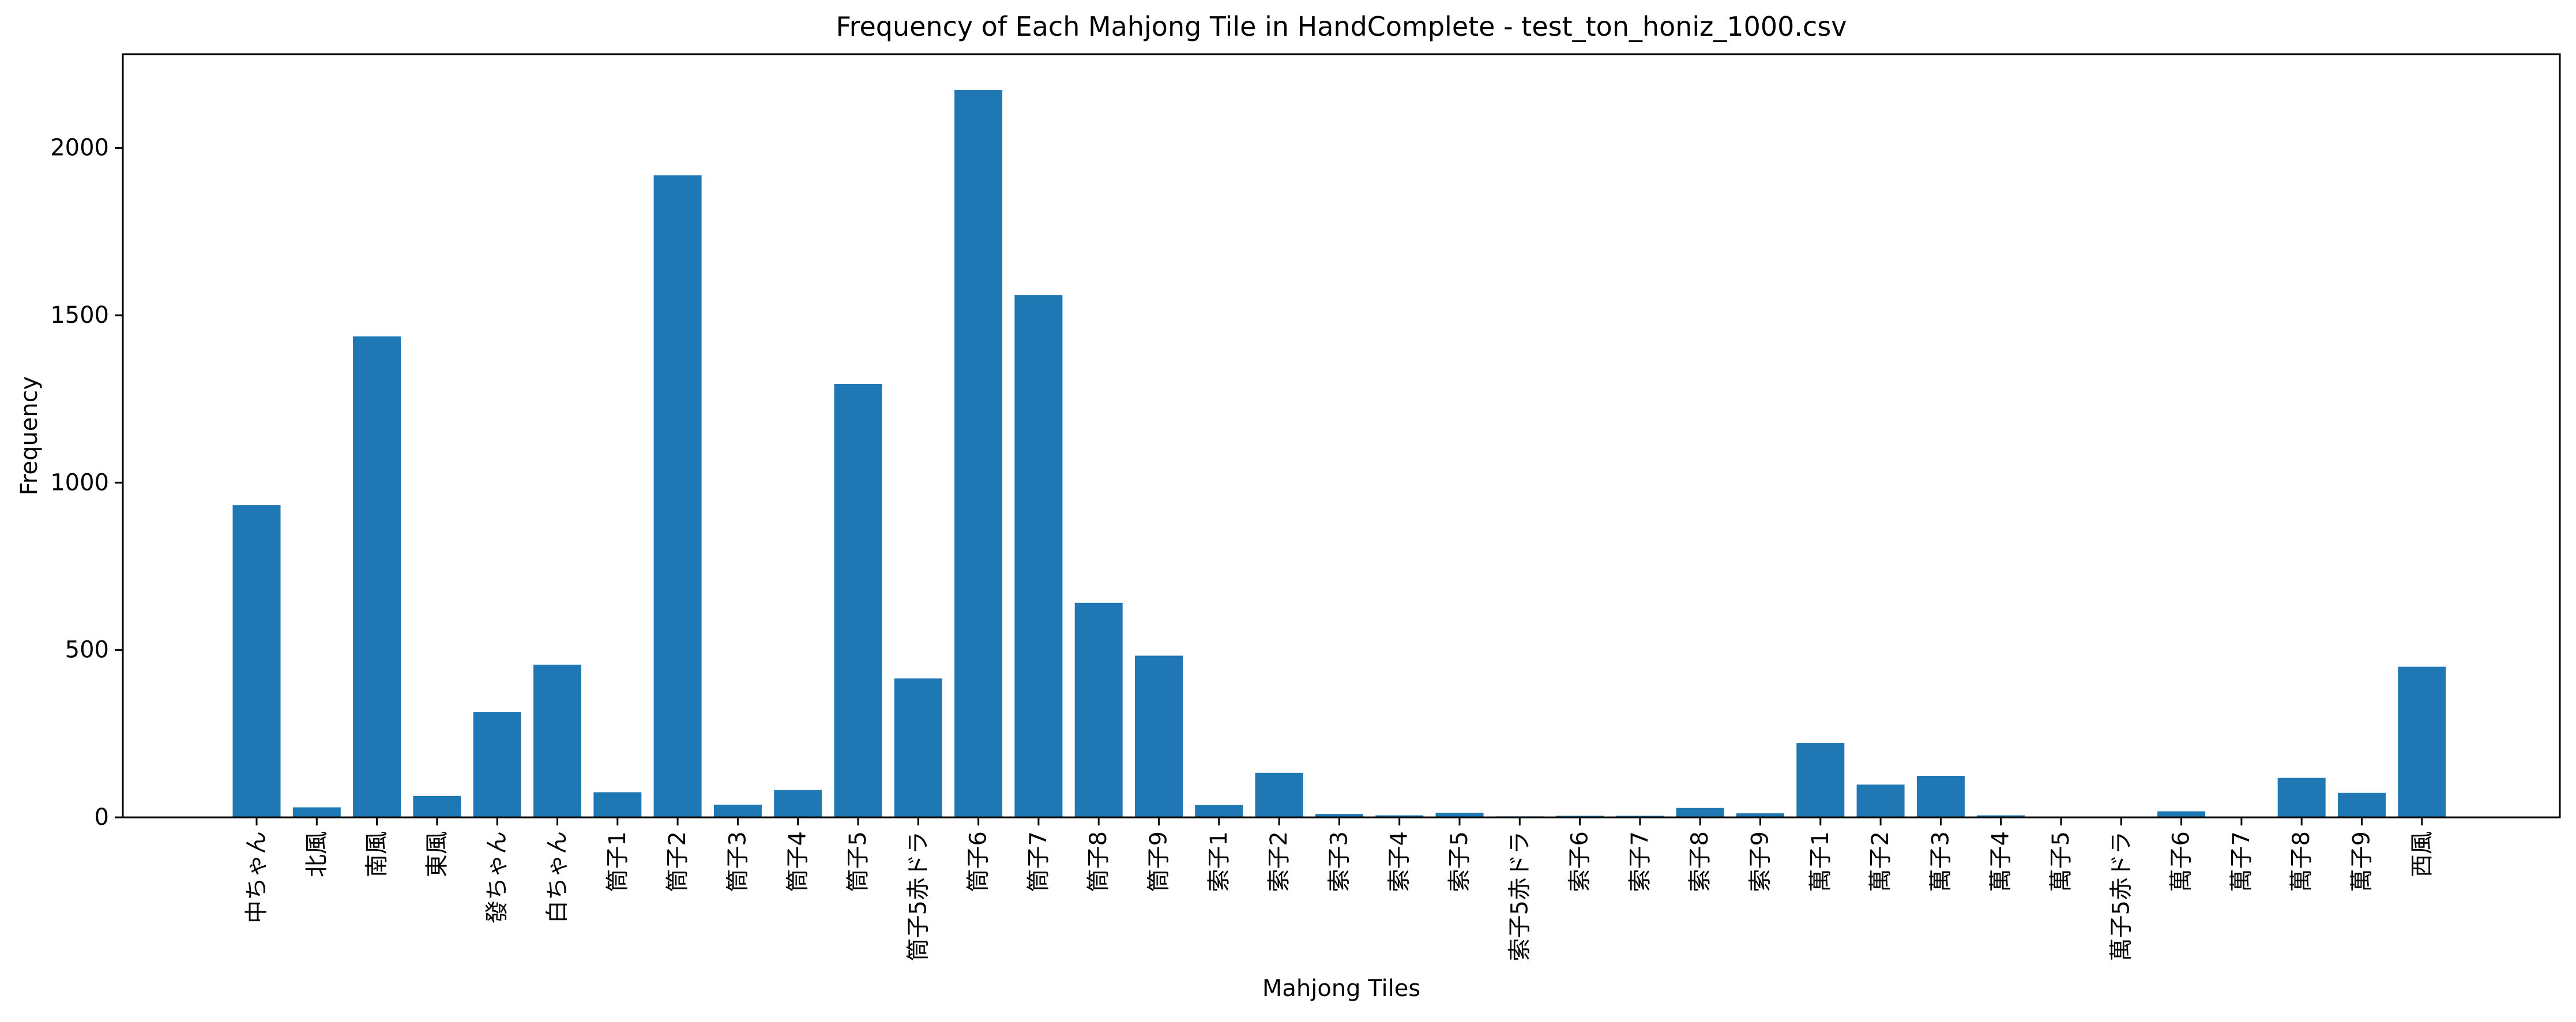  What do you see at coordinates (87, 650) in the screenshot?
I see `y-tick-label: 500` at bounding box center [87, 650].